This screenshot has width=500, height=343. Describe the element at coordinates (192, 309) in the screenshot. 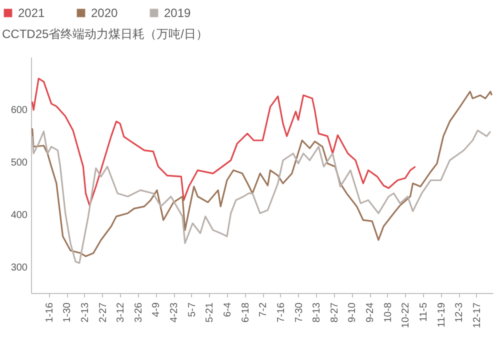

I see `x-tick-label: 5-7` at that location.